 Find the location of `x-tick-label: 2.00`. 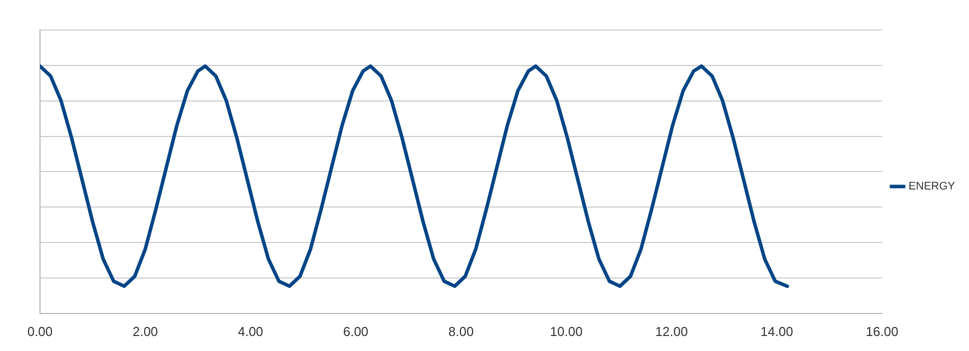

x-tick-label: 2.00 is located at coordinates (145, 331).